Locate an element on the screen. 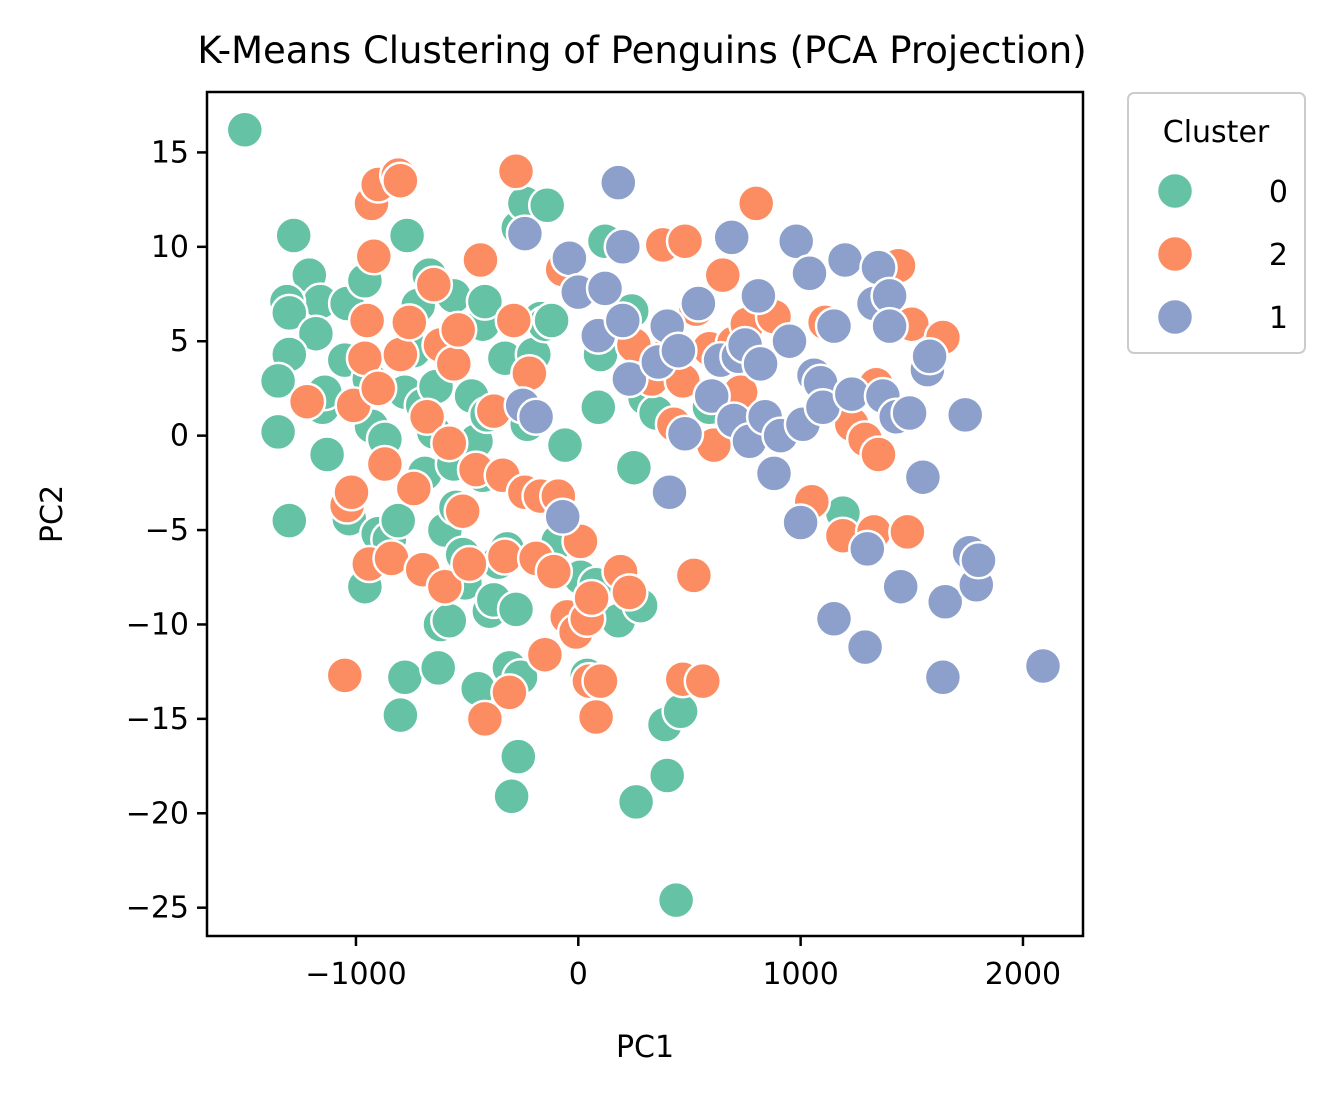  legend-label: 0 is located at coordinates (1278, 192).